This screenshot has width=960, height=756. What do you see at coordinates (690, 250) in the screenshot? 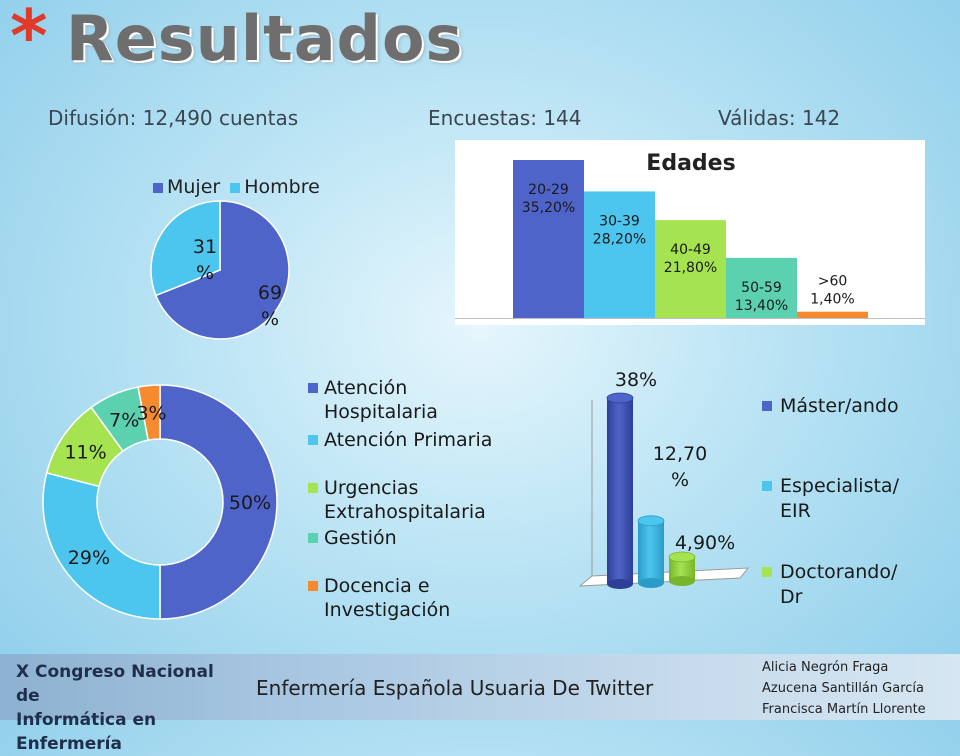
I see `category-label: 40-49` at bounding box center [690, 250].